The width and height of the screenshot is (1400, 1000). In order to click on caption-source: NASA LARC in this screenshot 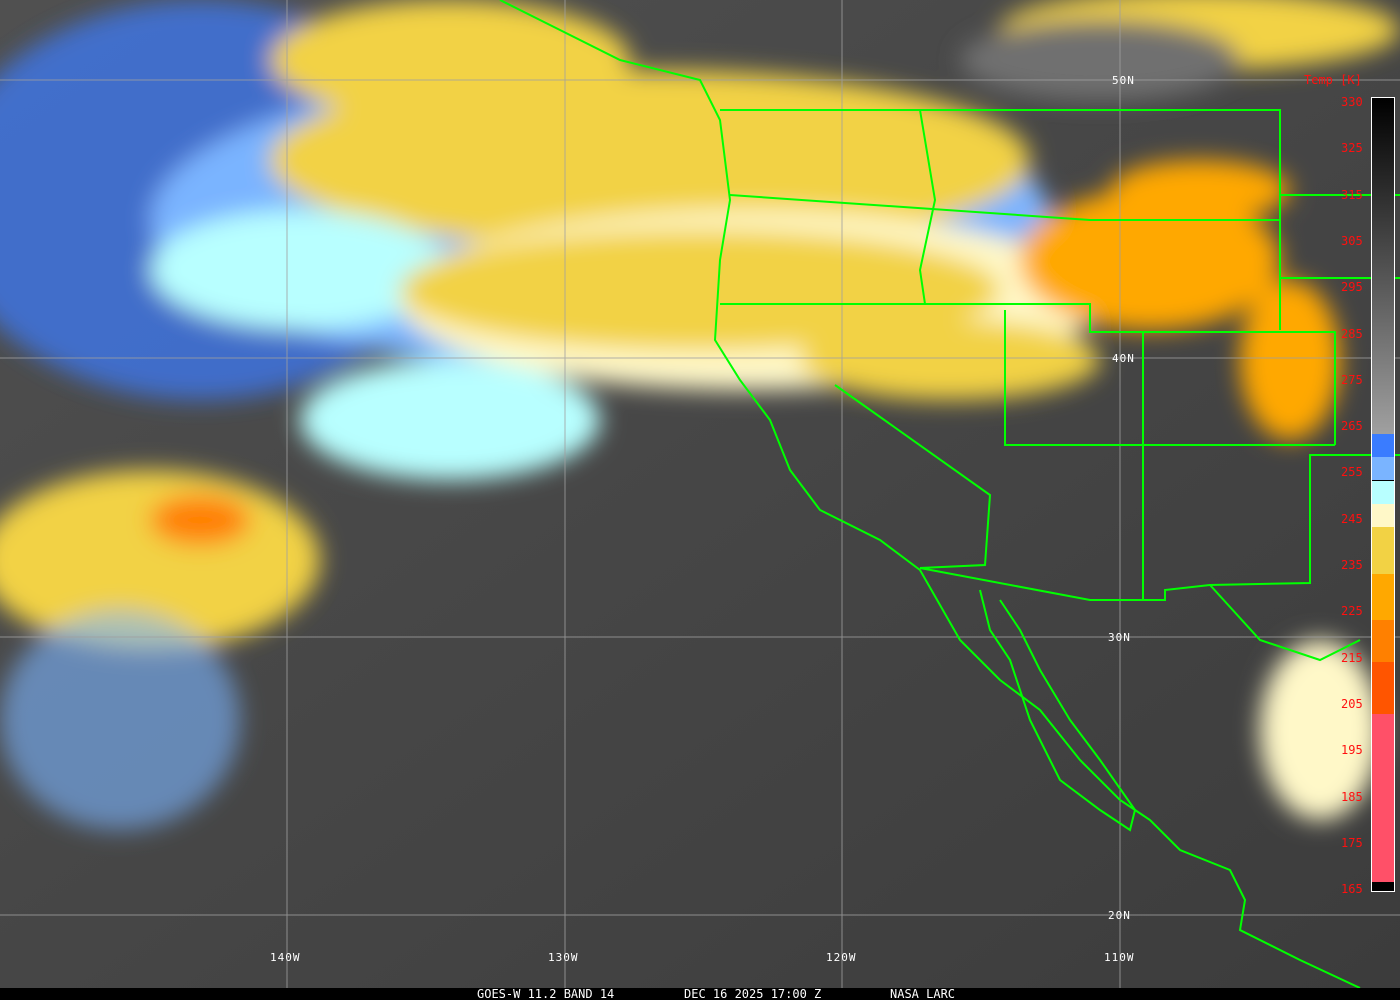, I will do `click(923, 993)`.